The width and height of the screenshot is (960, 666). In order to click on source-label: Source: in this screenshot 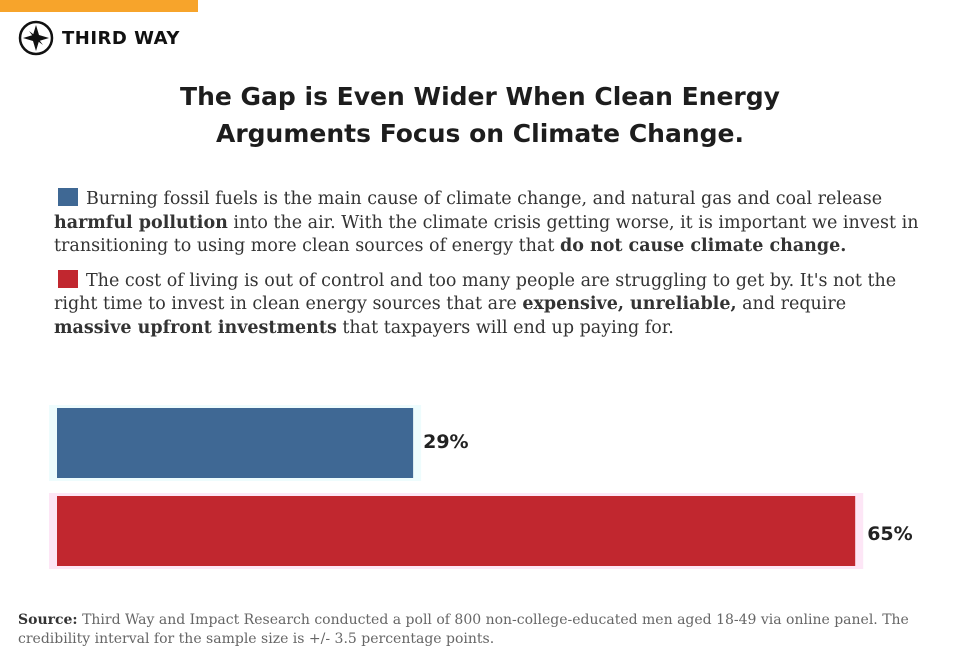, I will do `click(48, 620)`.